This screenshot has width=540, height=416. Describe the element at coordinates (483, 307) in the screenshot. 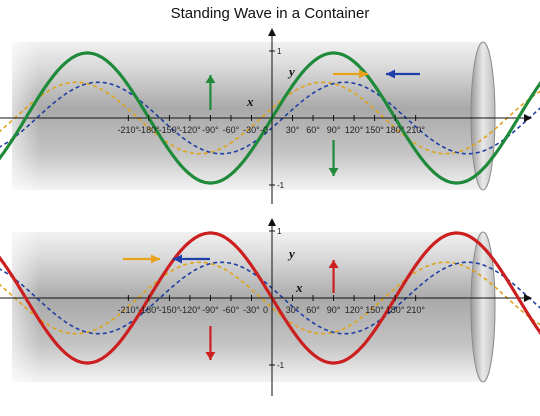

I see `container-end-cap` at that location.